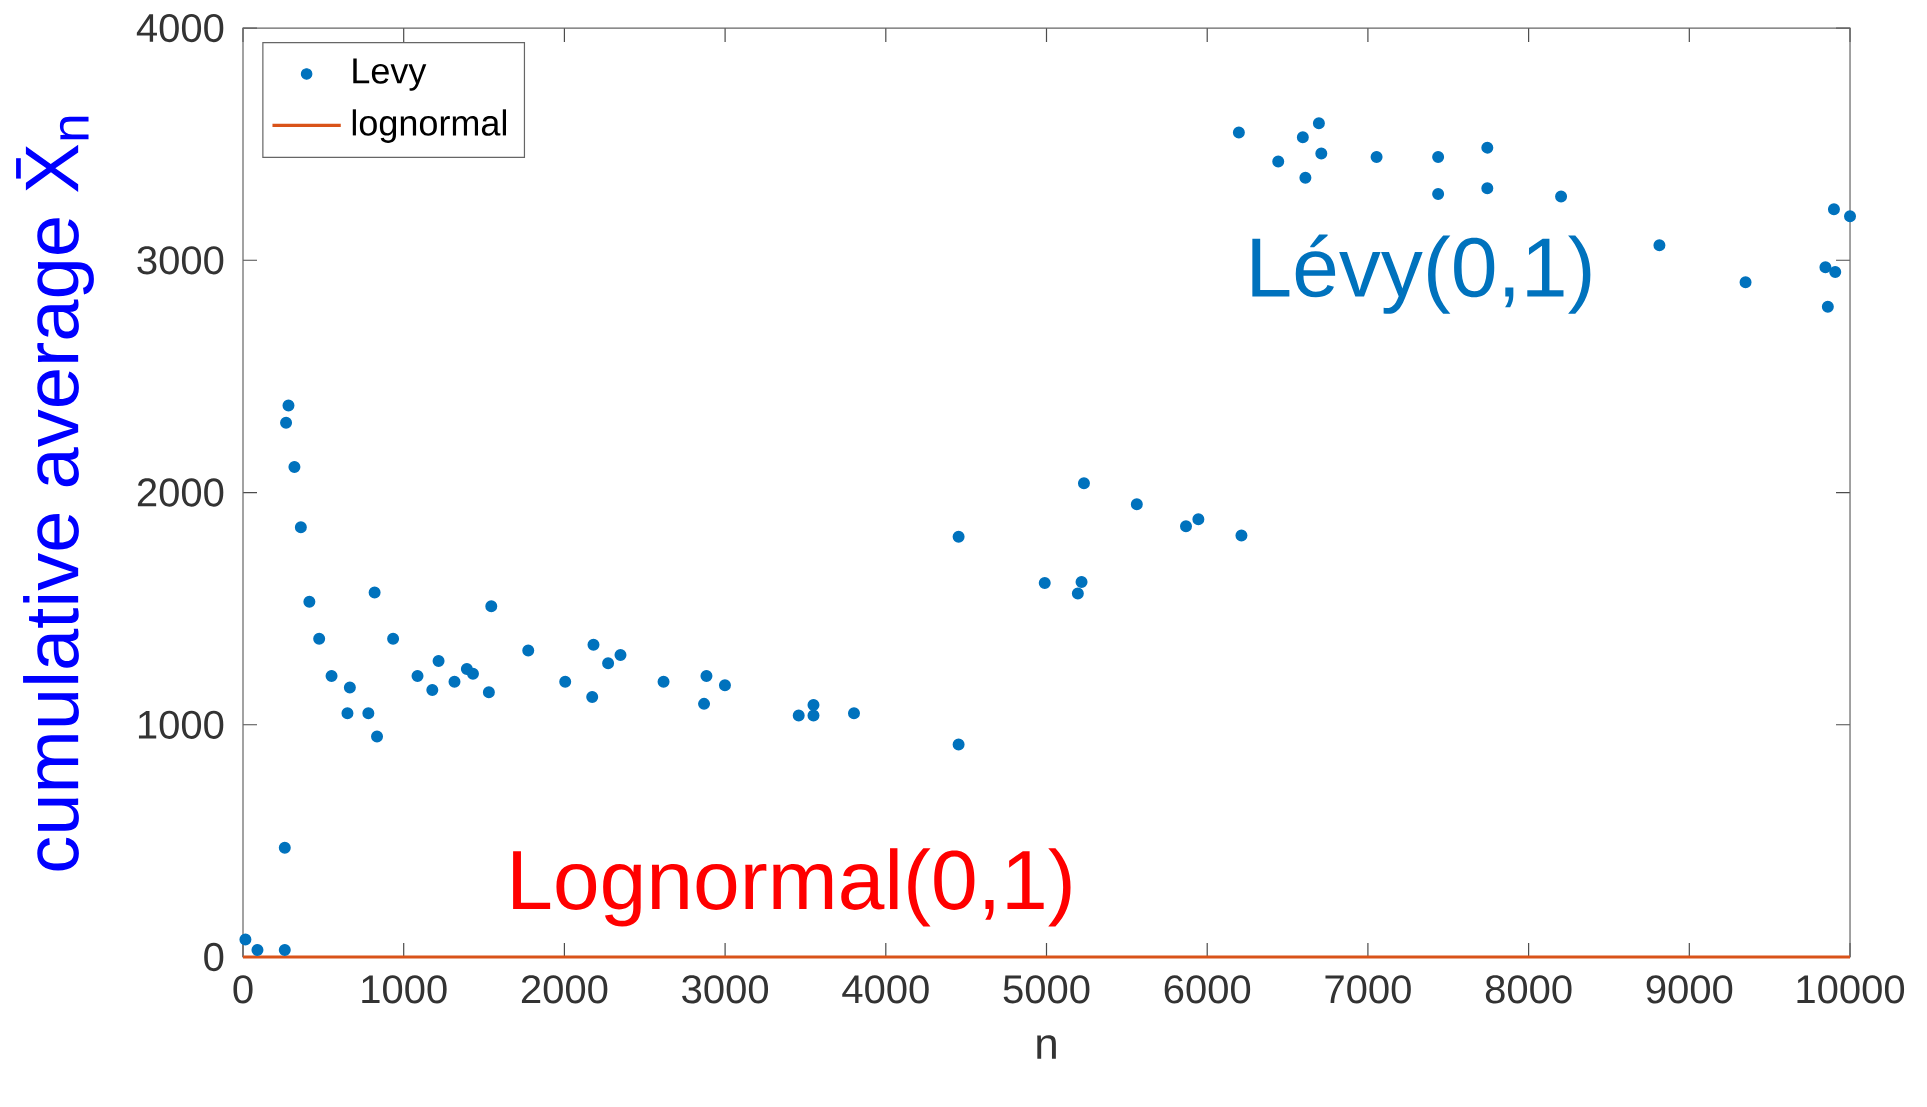  Describe the element at coordinates (885, 989) in the screenshot. I see `x-tick-label: 4000` at that location.